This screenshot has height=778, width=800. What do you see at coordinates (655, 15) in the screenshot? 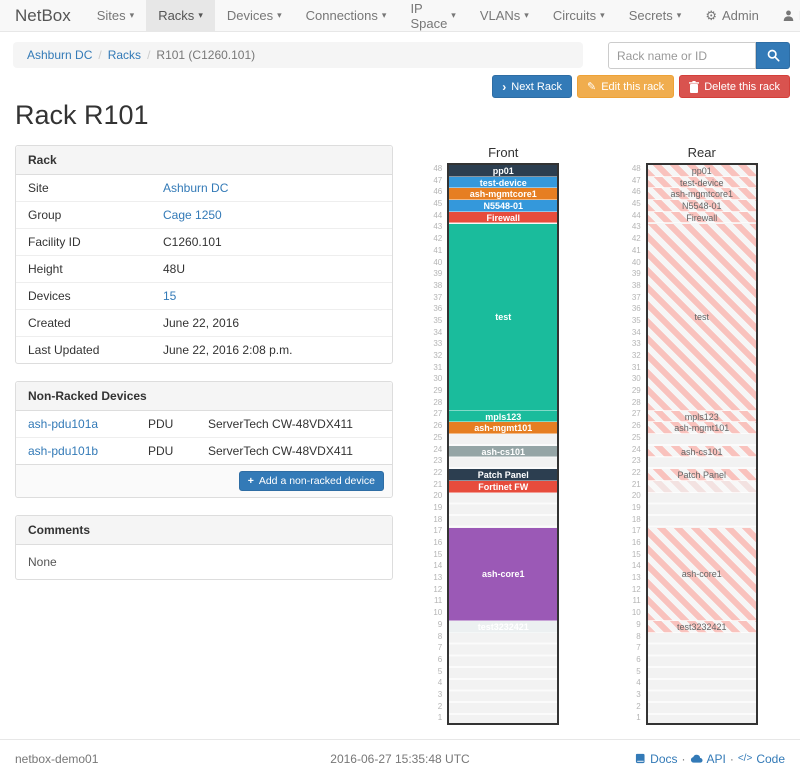
I see `nav-secrets: Secrets ▾` at bounding box center [655, 15].